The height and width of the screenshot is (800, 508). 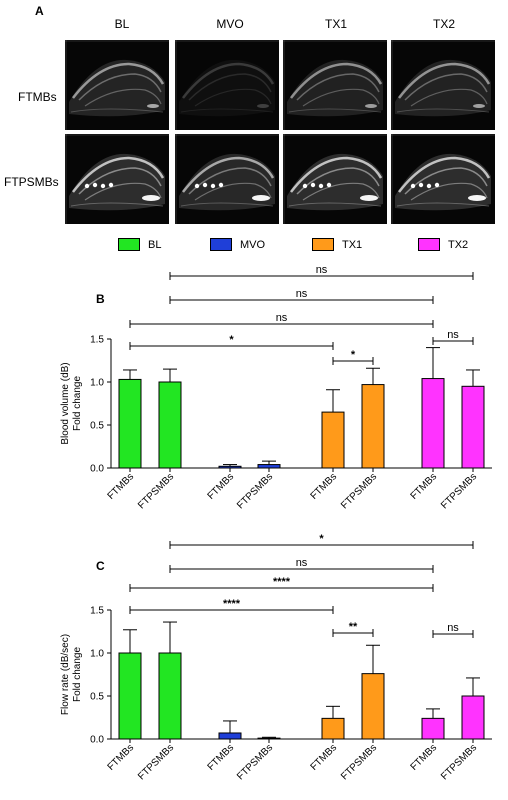 I want to click on y-axis-title: Blood volume (dB), so click(x=65, y=403).